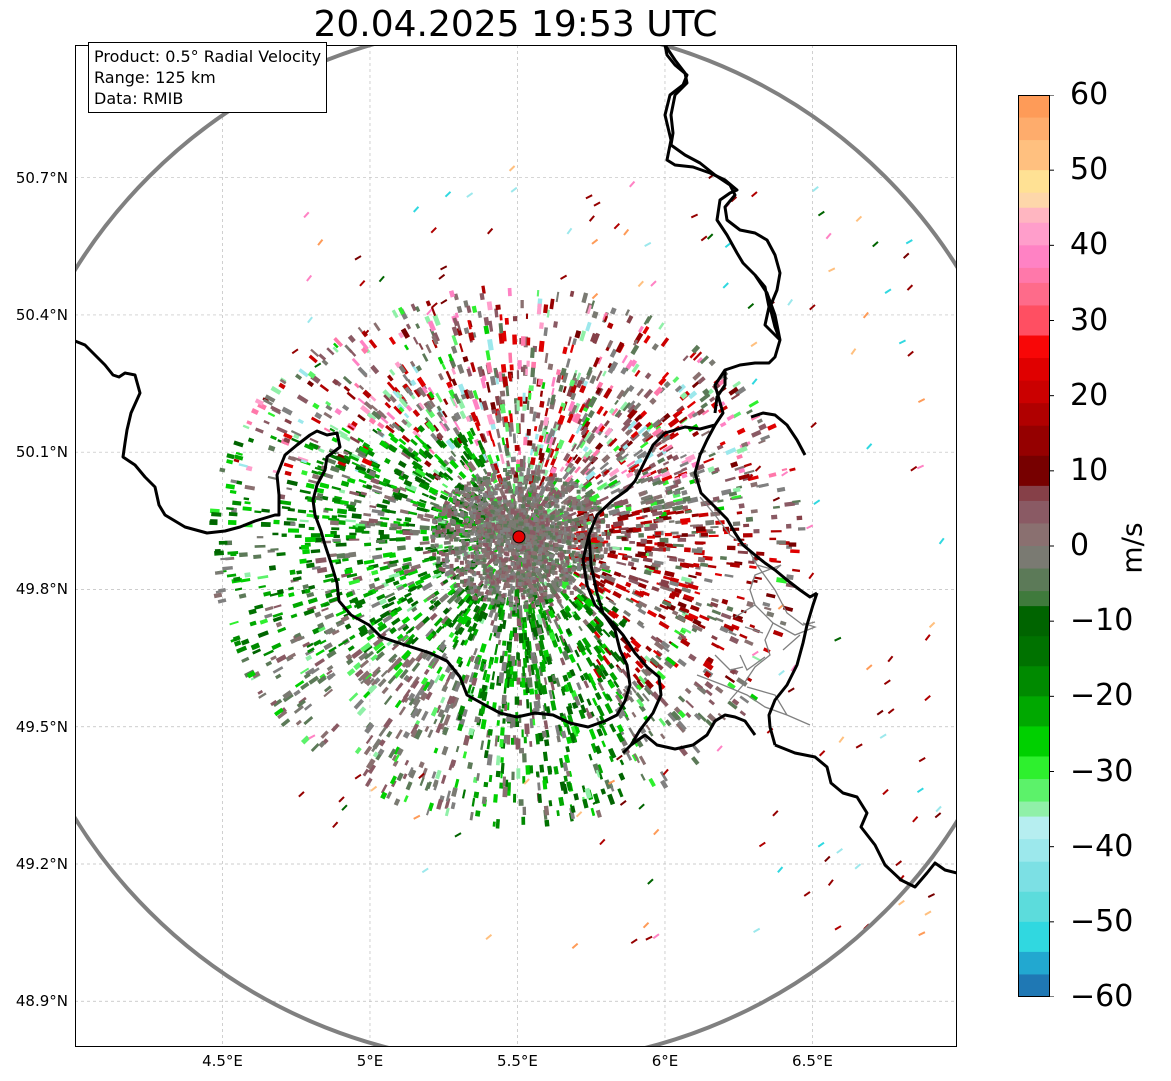 The width and height of the screenshot is (1171, 1081). Describe the element at coordinates (1102, 846) in the screenshot. I see `colorbar-tick-label: −40` at that location.